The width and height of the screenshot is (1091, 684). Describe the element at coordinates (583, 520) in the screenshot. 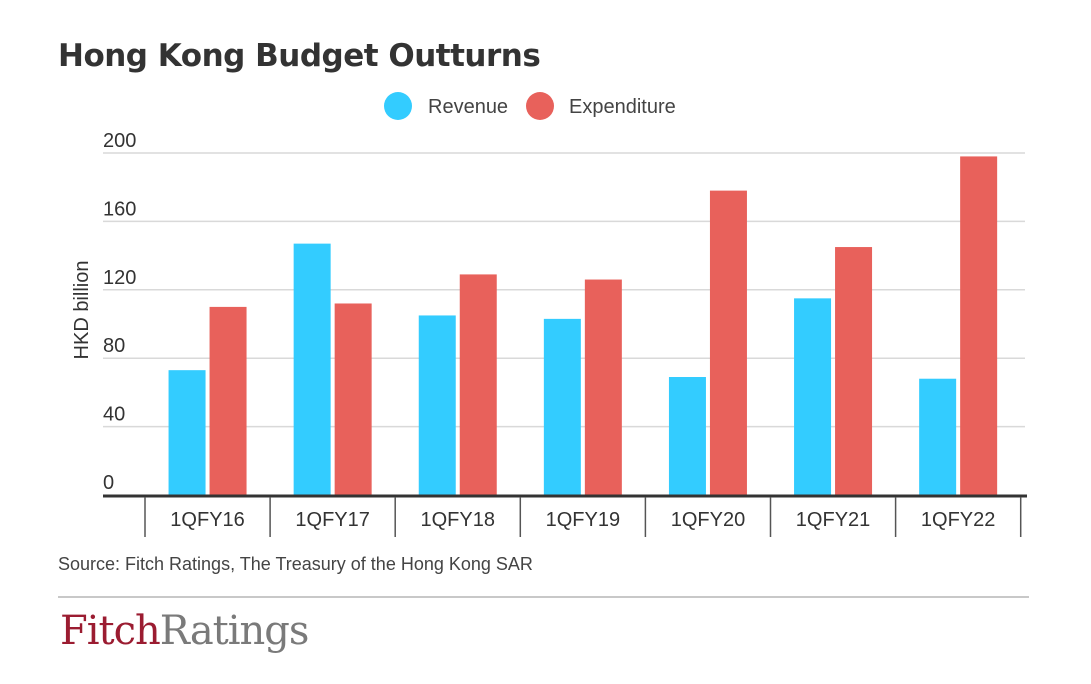

I see `x-tick-label: 1QFY19` at that location.